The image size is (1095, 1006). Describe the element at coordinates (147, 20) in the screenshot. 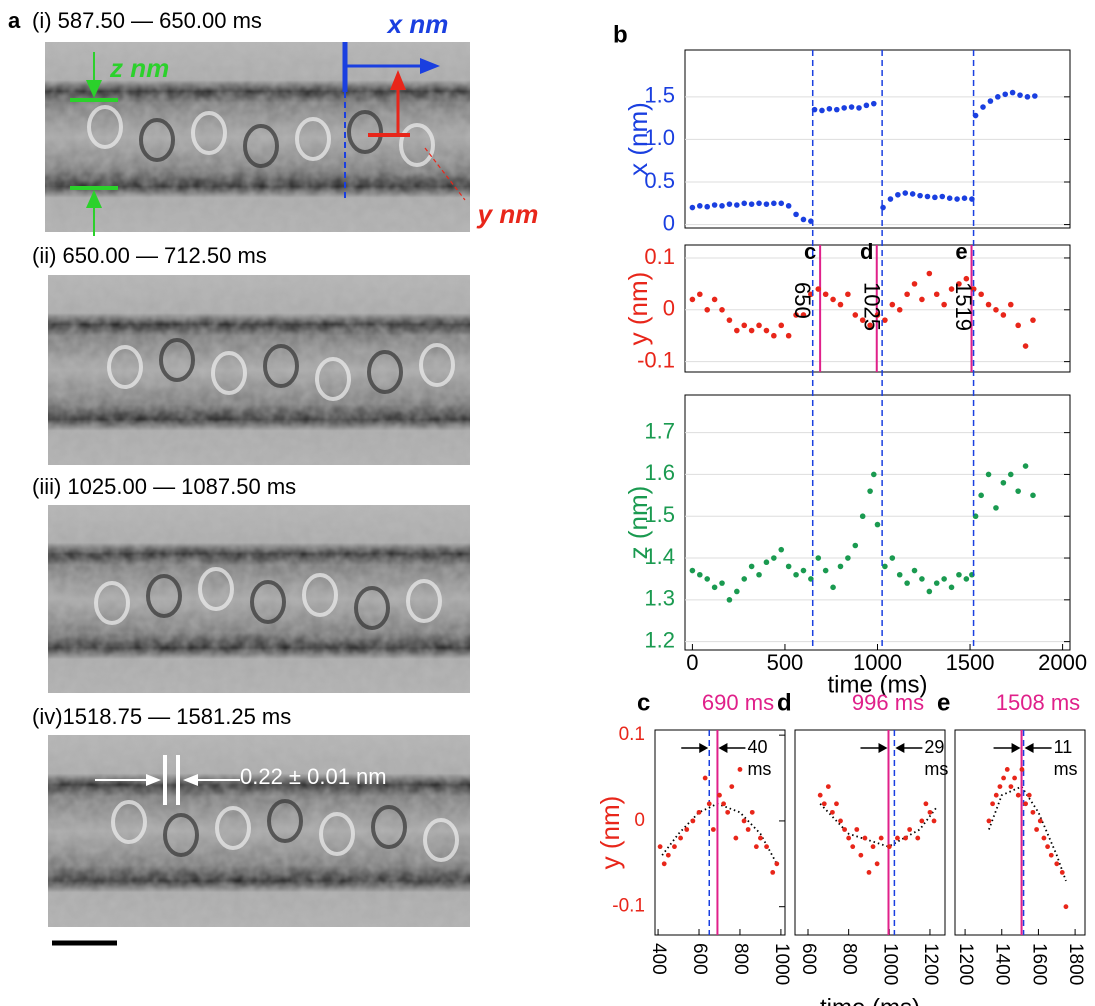

I see `frame-caption: (i) 587.50 — 650.00 ms` at that location.